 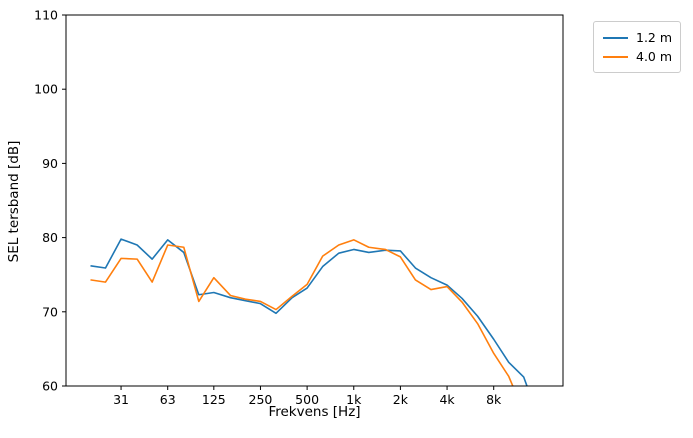 I want to click on y-tick-label: 60, so click(x=50, y=386).